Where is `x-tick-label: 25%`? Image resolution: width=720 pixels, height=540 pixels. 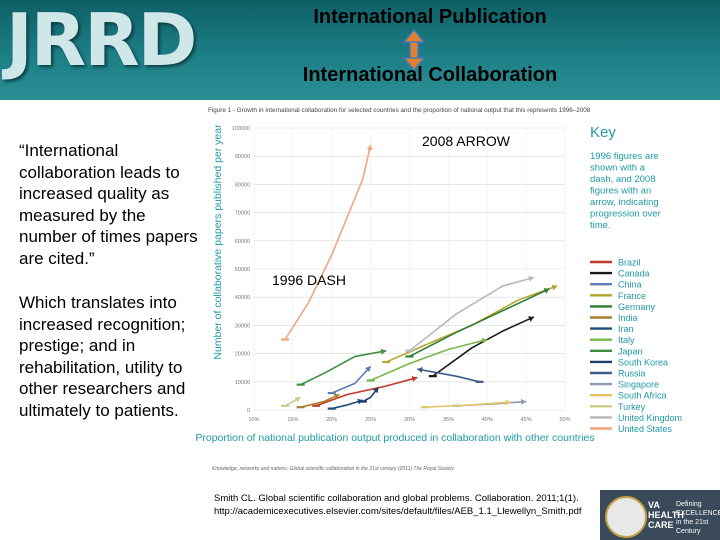 x-tick-label: 25% is located at coordinates (370, 420).